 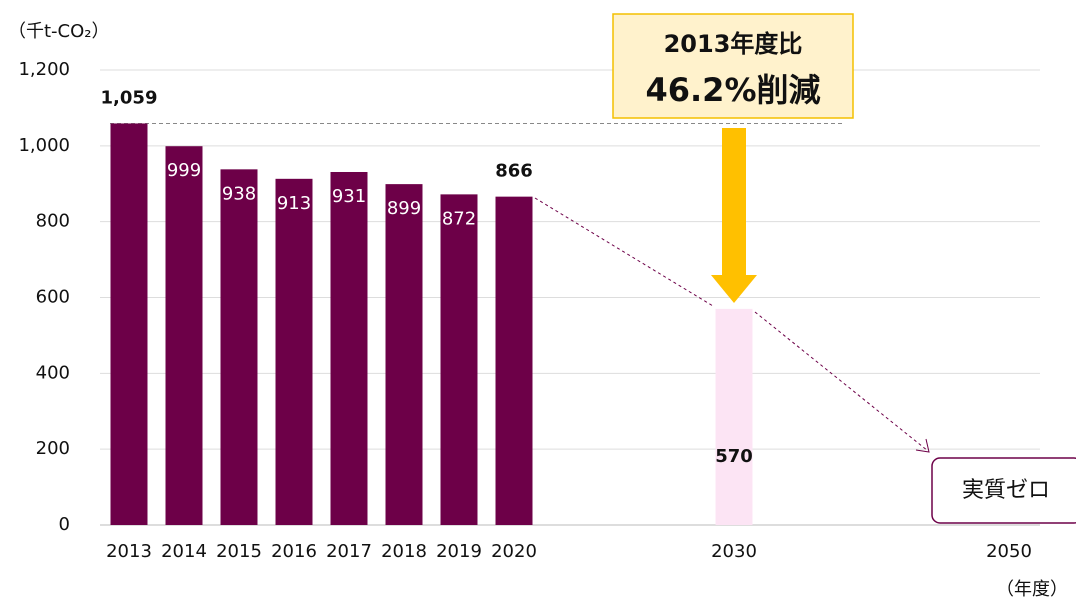 What do you see at coordinates (129, 97) in the screenshot?
I see `value-label: 1,059` at bounding box center [129, 97].